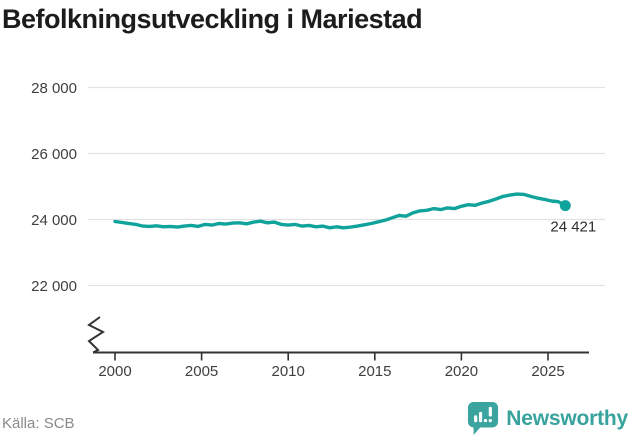  Describe the element at coordinates (114, 371) in the screenshot. I see `x-axis-tick-label: 2000` at that location.